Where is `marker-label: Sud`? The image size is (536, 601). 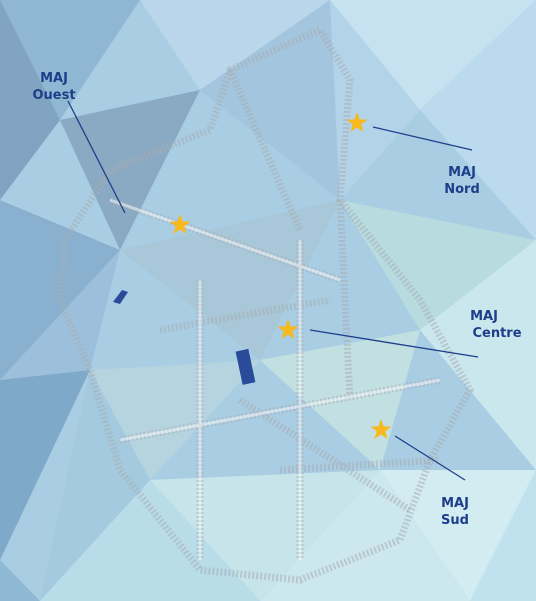
marker-label: Sud is located at coordinates (455, 520).